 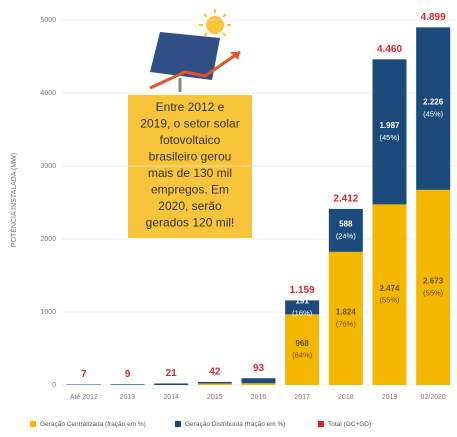 What do you see at coordinates (346, 323) in the screenshot?
I see `segment-percent: (76%)` at bounding box center [346, 323].